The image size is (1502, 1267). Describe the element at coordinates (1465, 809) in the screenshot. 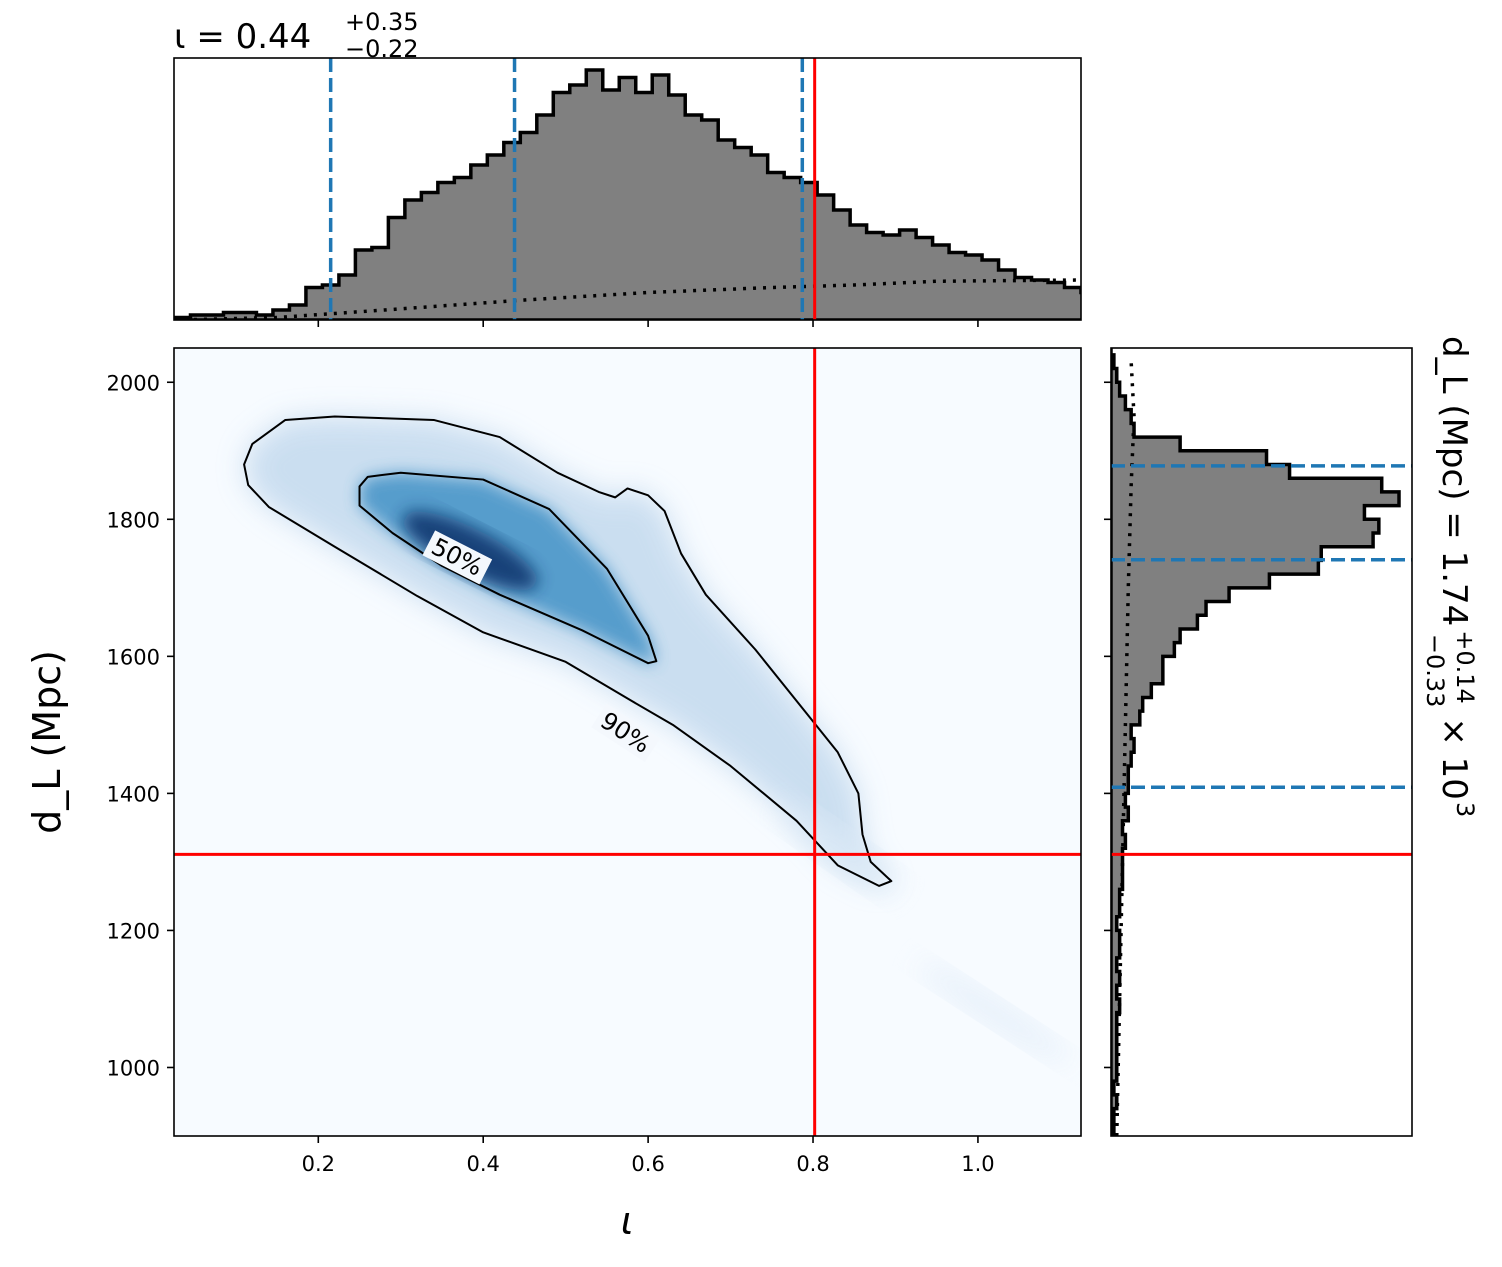

I see `dl-scale-exponent: 3` at that location.